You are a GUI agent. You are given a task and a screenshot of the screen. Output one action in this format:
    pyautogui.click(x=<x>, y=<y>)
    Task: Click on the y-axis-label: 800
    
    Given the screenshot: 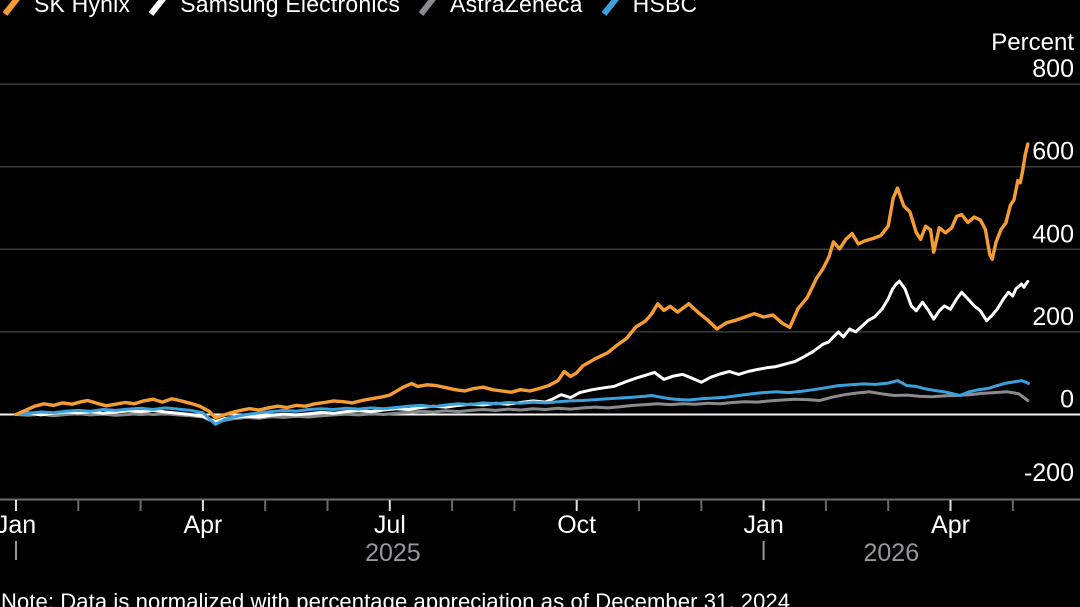 What is the action you would take?
    pyautogui.click(x=1053, y=69)
    